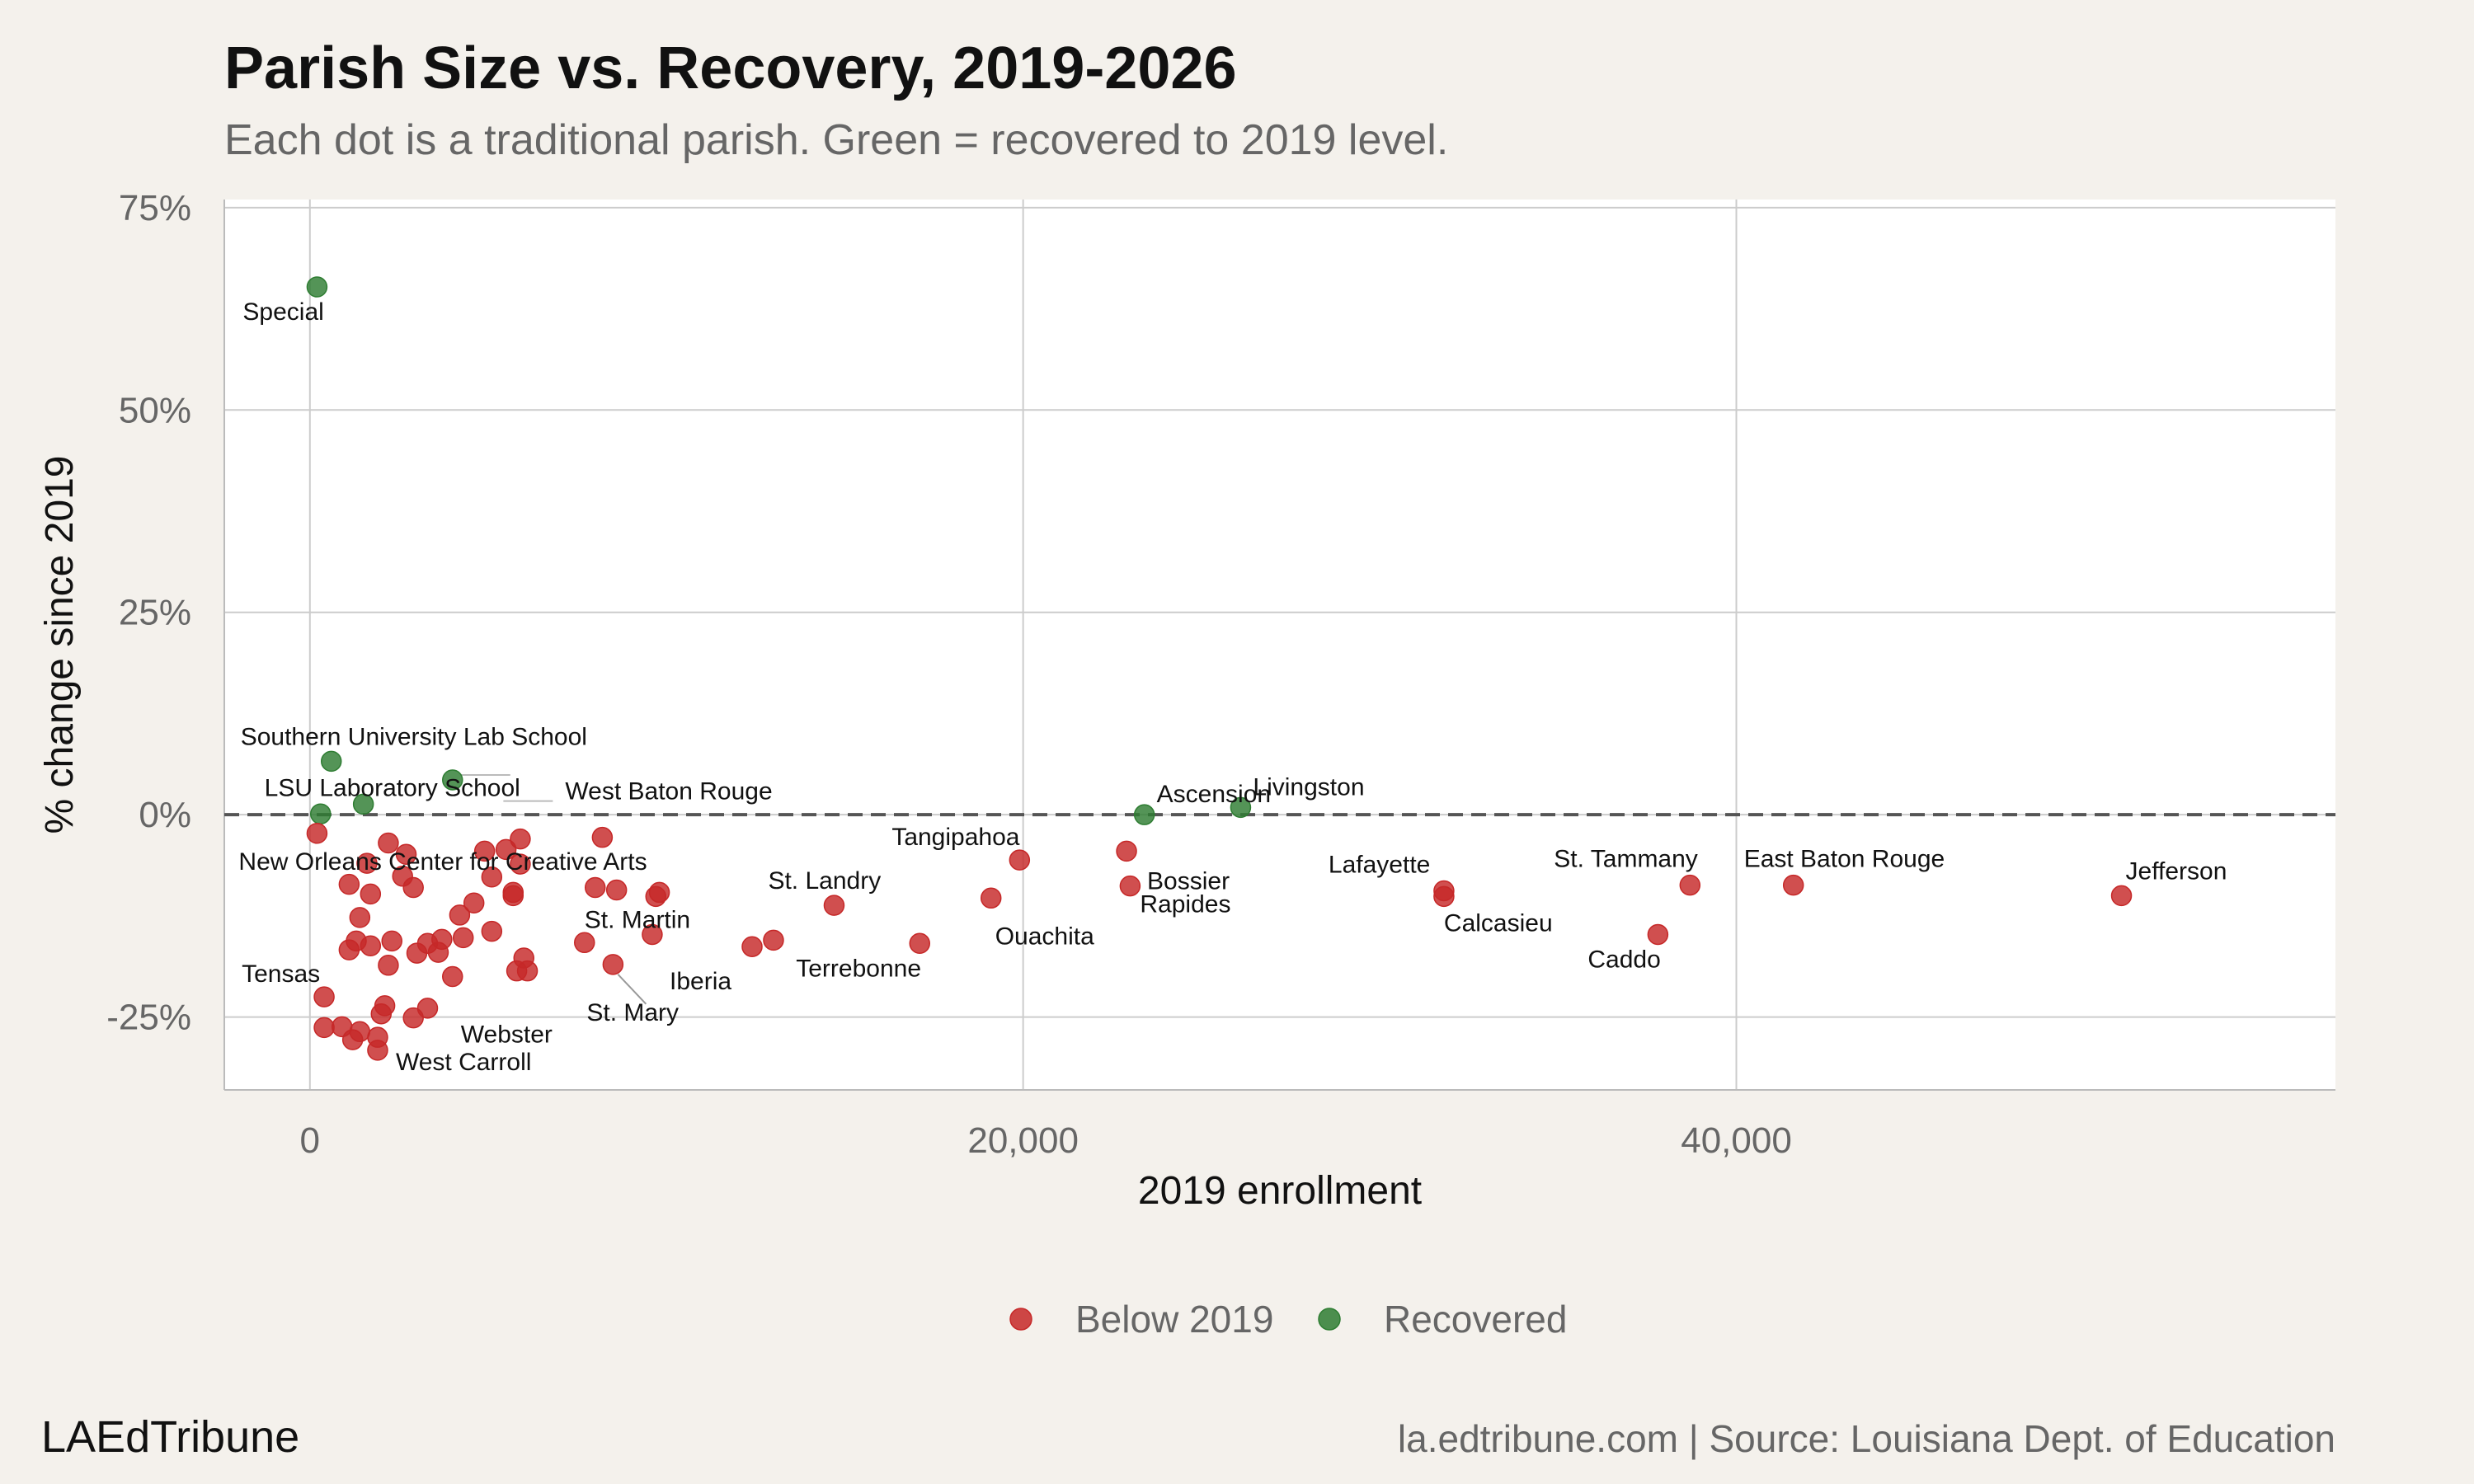  What do you see at coordinates (1288, 1319) in the screenshot?
I see `legend: Below 2019 Recovered` at bounding box center [1288, 1319].